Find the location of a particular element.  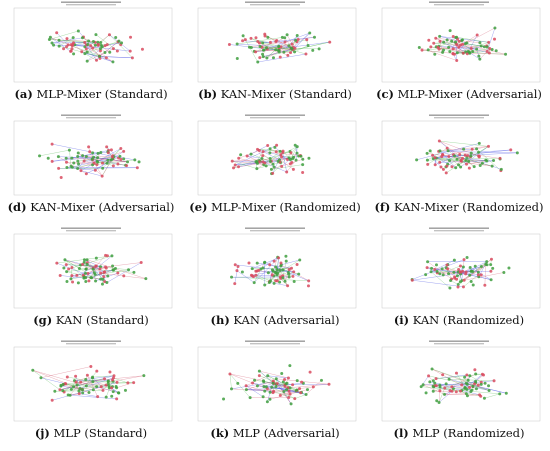

panel-caption: (c) MLP-Mixer (Adversarial) is located at coordinates (459, 94).